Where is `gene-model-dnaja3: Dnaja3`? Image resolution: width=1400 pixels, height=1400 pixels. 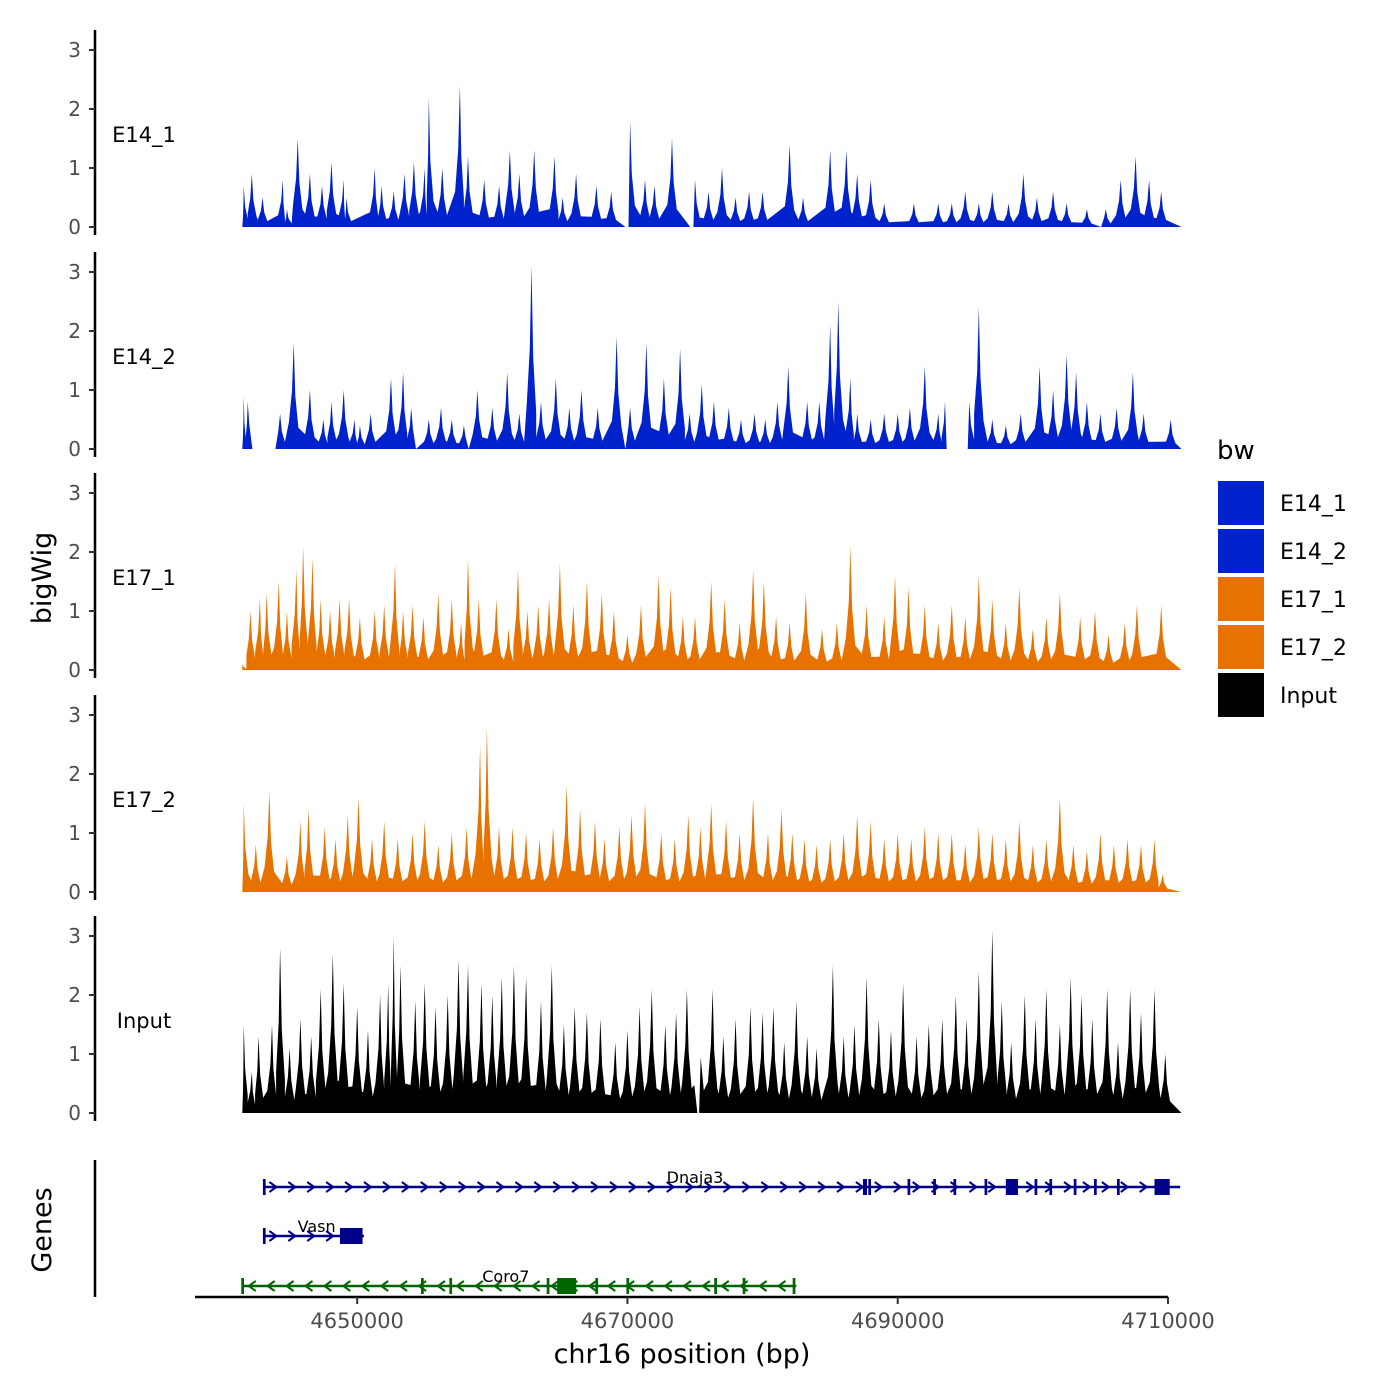 gene-model-dnaja3: Dnaja3 is located at coordinates (721, 1181).